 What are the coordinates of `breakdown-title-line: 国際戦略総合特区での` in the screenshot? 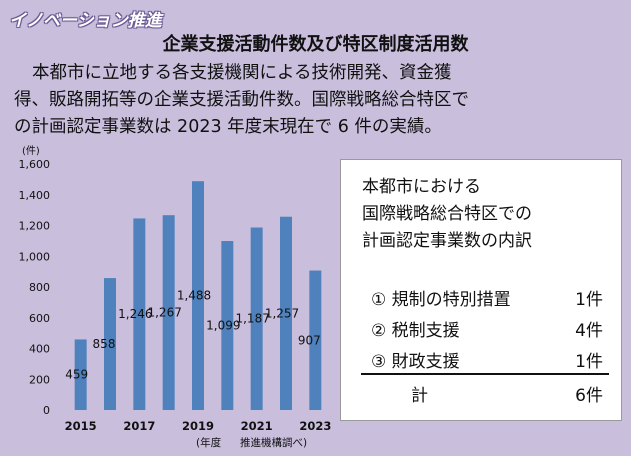 It's located at (447, 214).